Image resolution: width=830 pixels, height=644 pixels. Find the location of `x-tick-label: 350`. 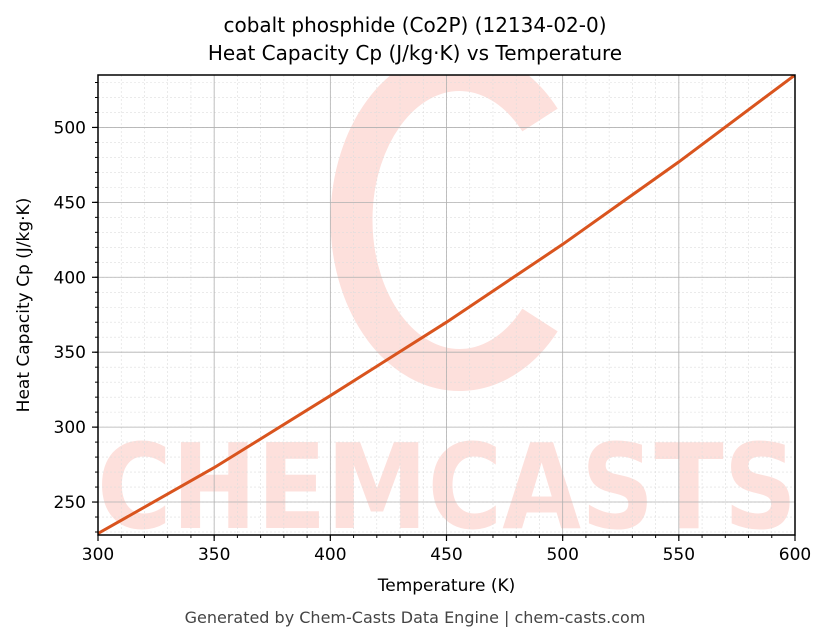

x-tick-label: 350 is located at coordinates (214, 555).